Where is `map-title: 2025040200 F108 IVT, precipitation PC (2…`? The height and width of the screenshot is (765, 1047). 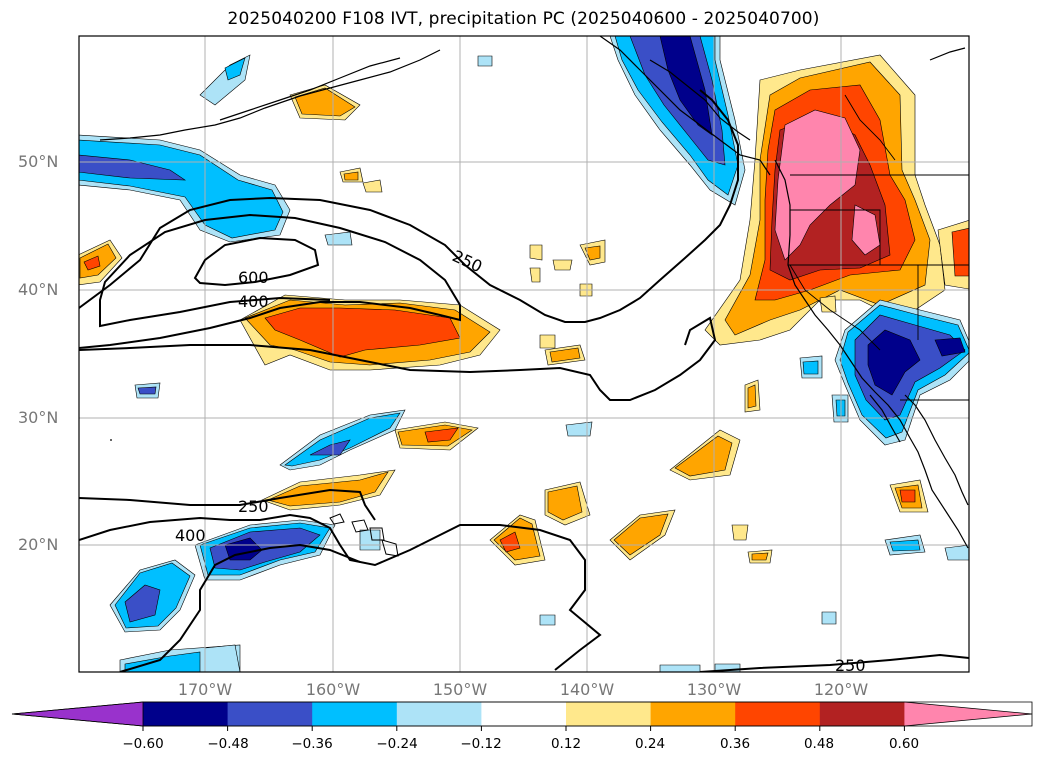
map-title: 2025040200 F108 IVT, precipitation PC (2… is located at coordinates (523, 19).